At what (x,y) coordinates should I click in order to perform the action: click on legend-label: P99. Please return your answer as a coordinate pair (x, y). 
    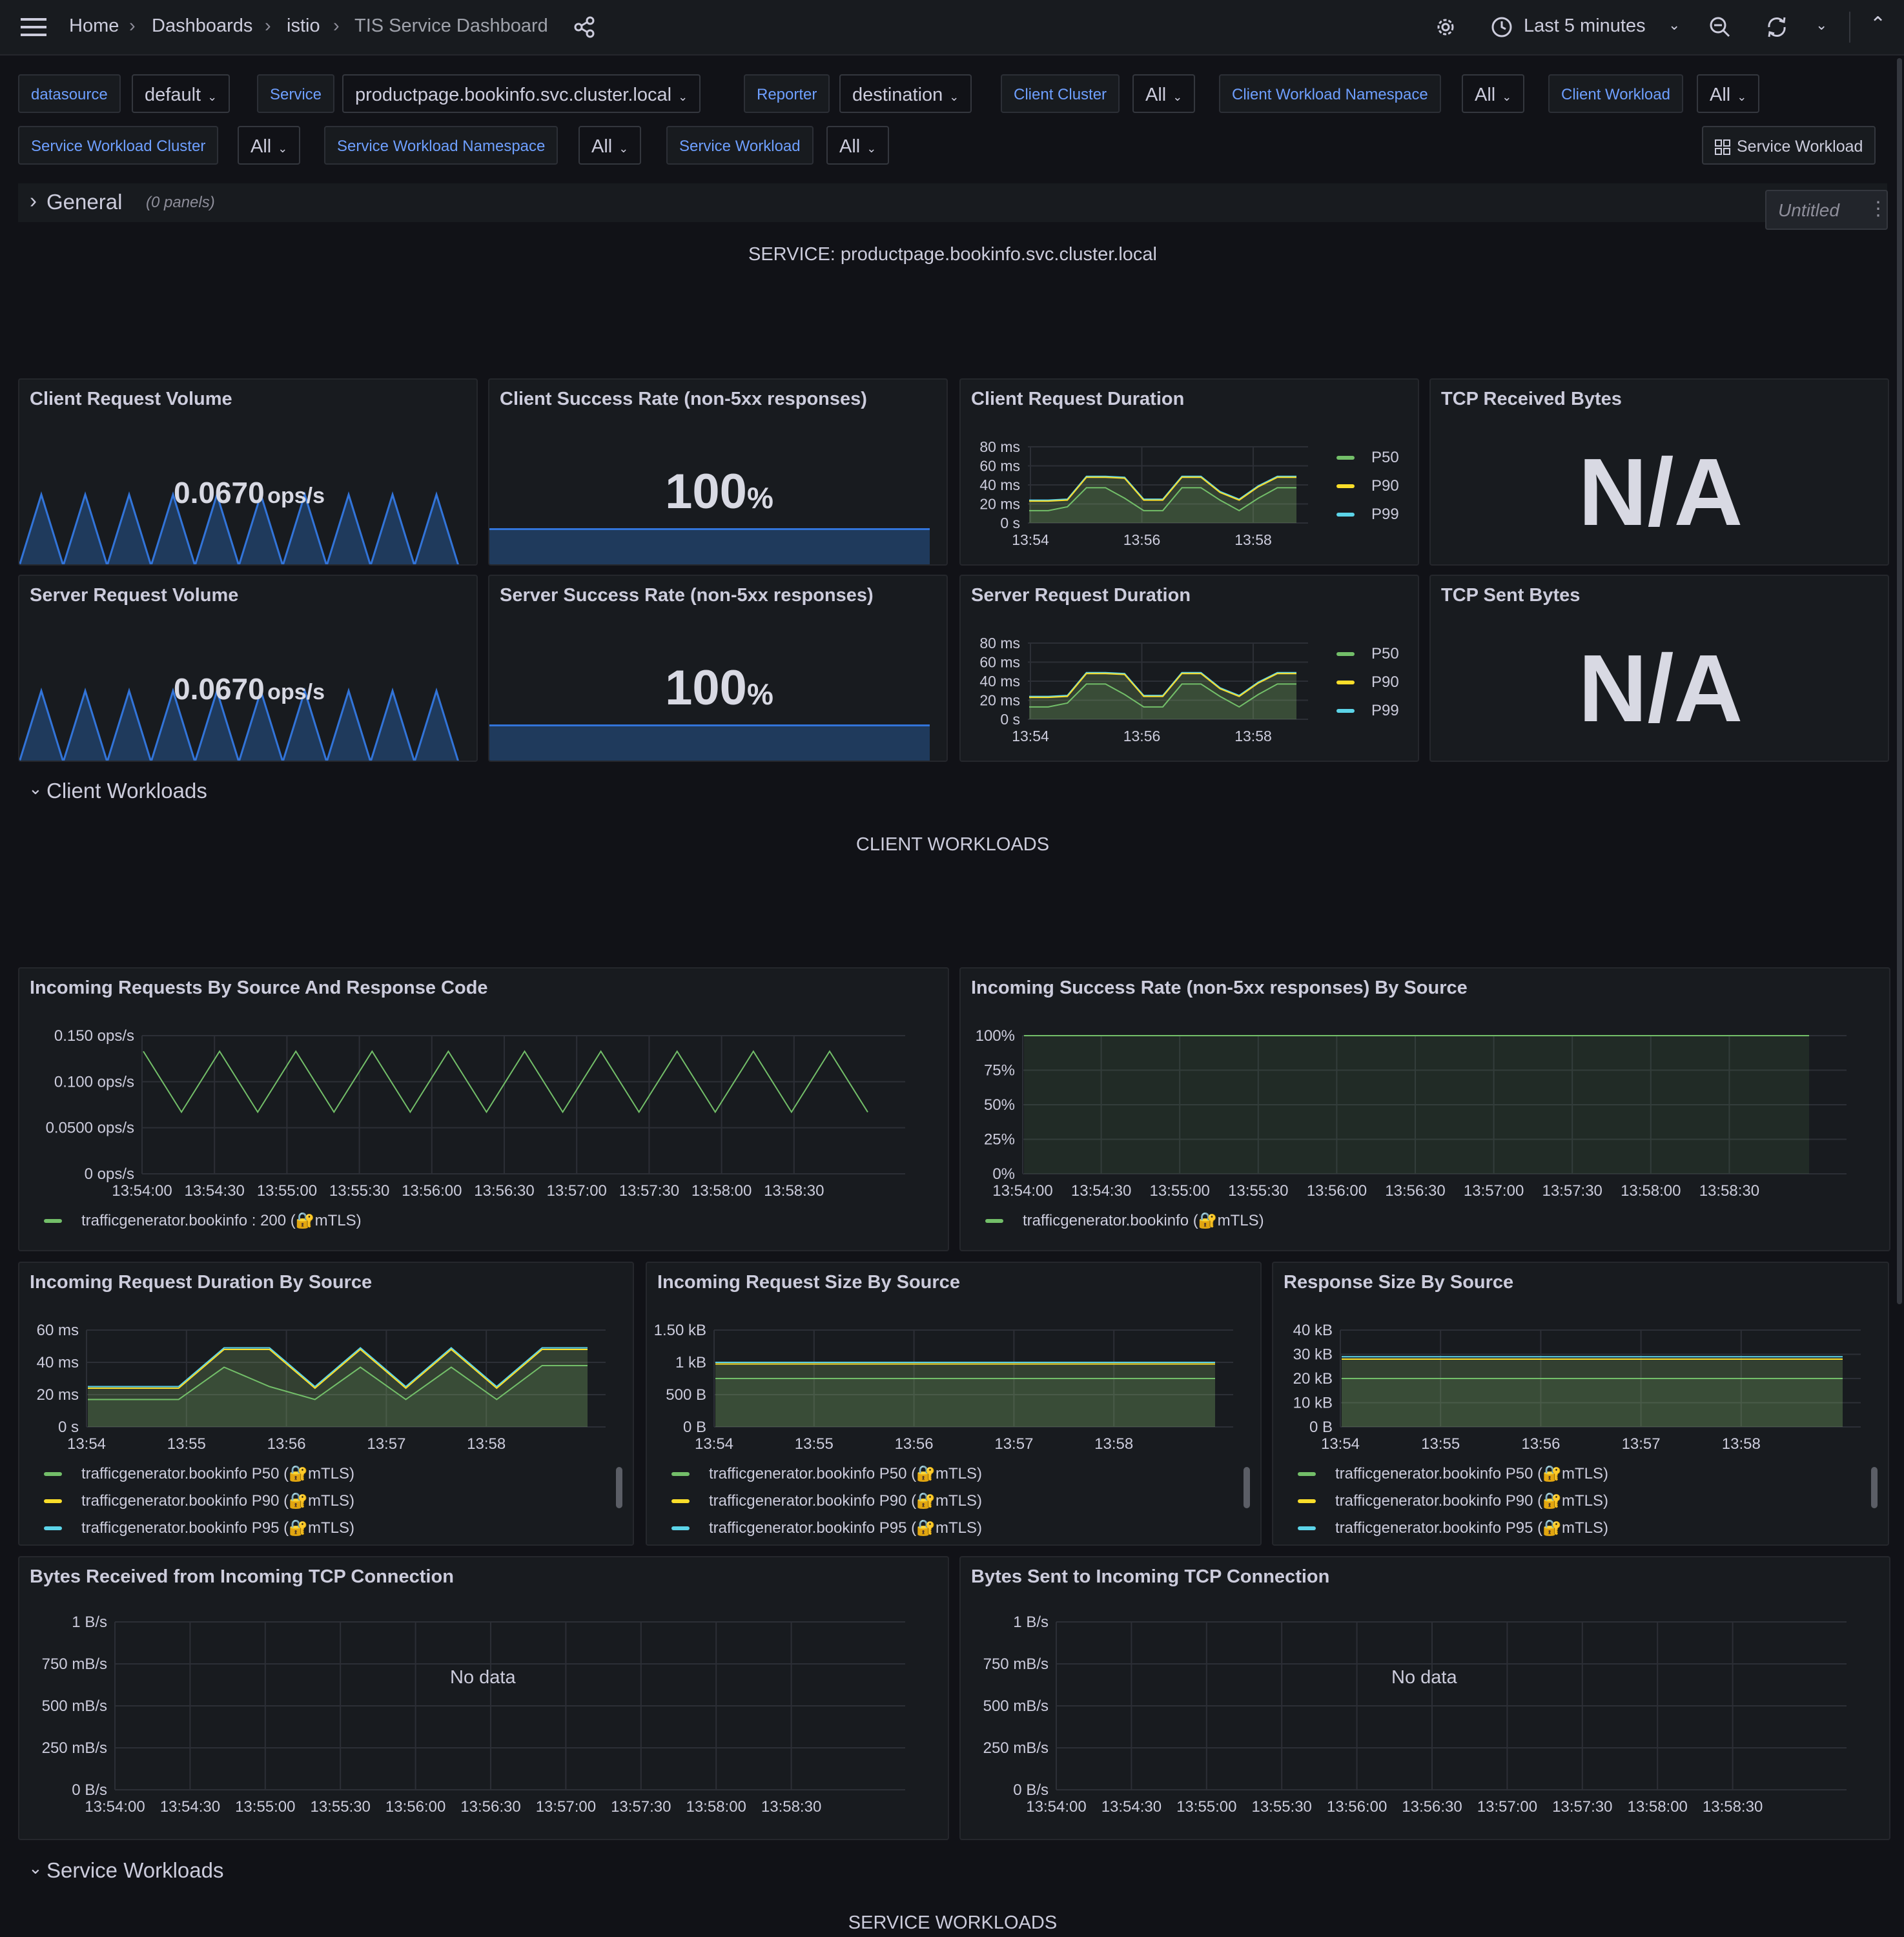
    Looking at the image, I should click on (1385, 710).